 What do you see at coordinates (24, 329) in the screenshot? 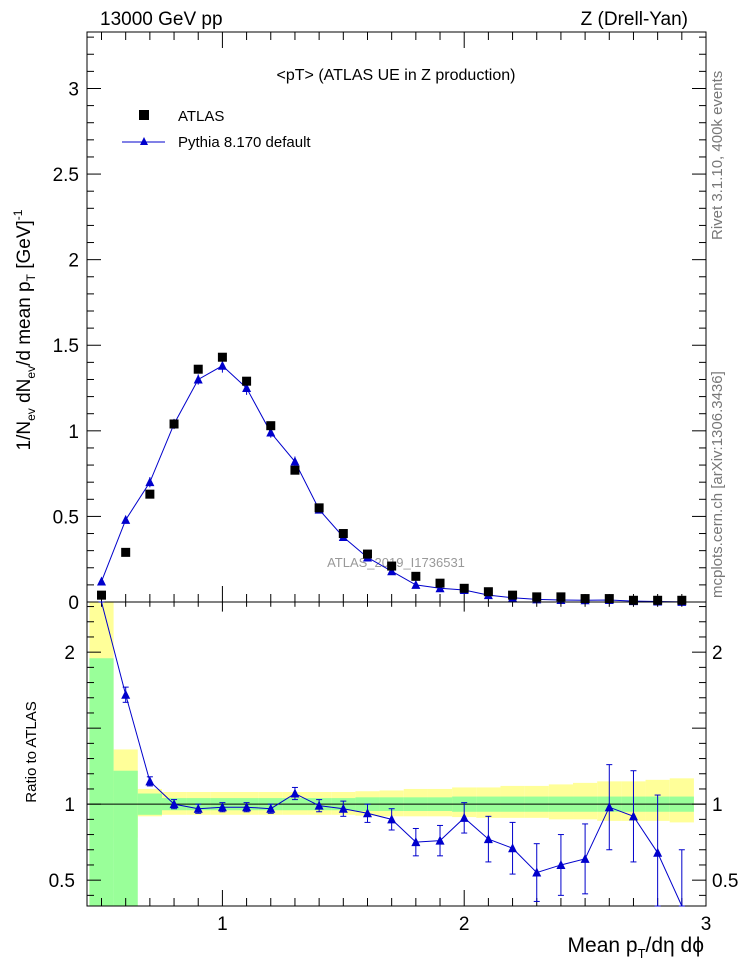
I see `main-y-label: 1/Nev dNev/d mean pT [GeV]-1` at bounding box center [24, 329].